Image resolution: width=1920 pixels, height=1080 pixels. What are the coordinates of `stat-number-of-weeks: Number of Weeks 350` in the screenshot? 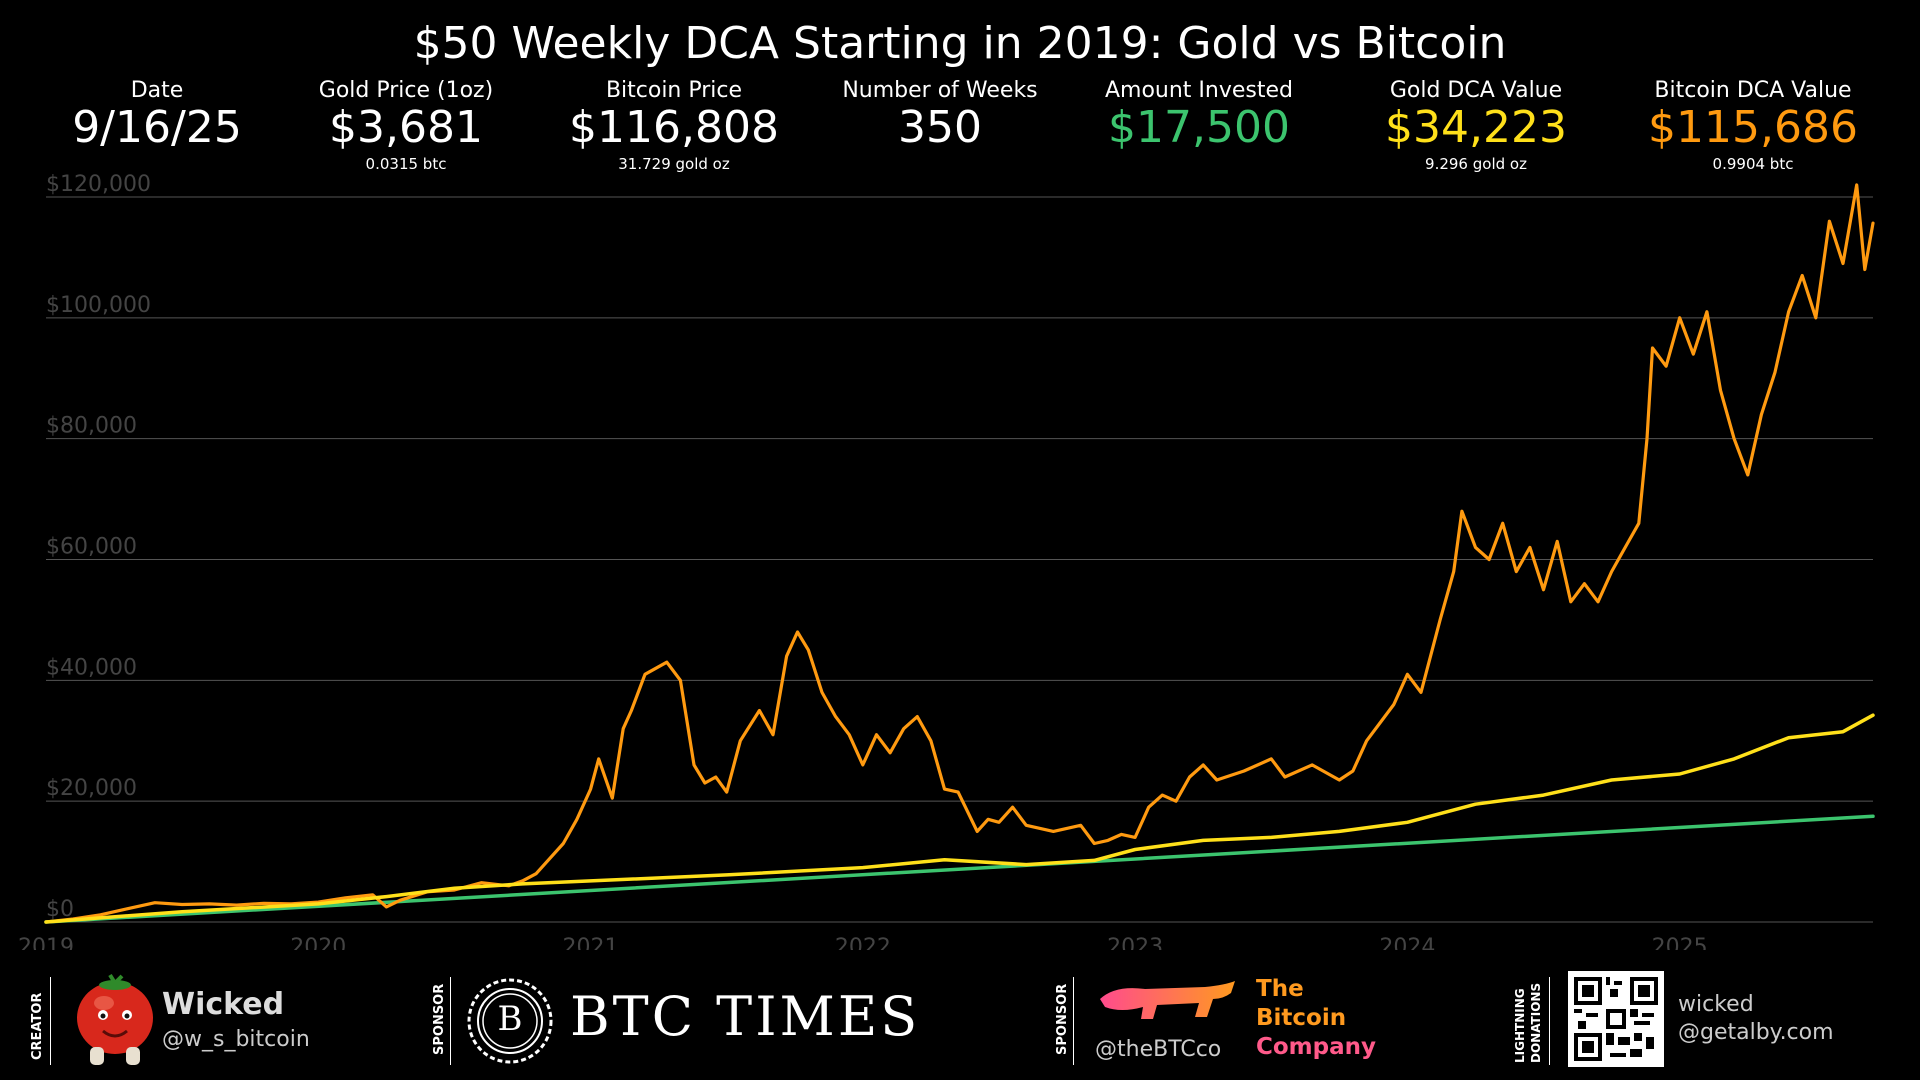 It's located at (940, 116).